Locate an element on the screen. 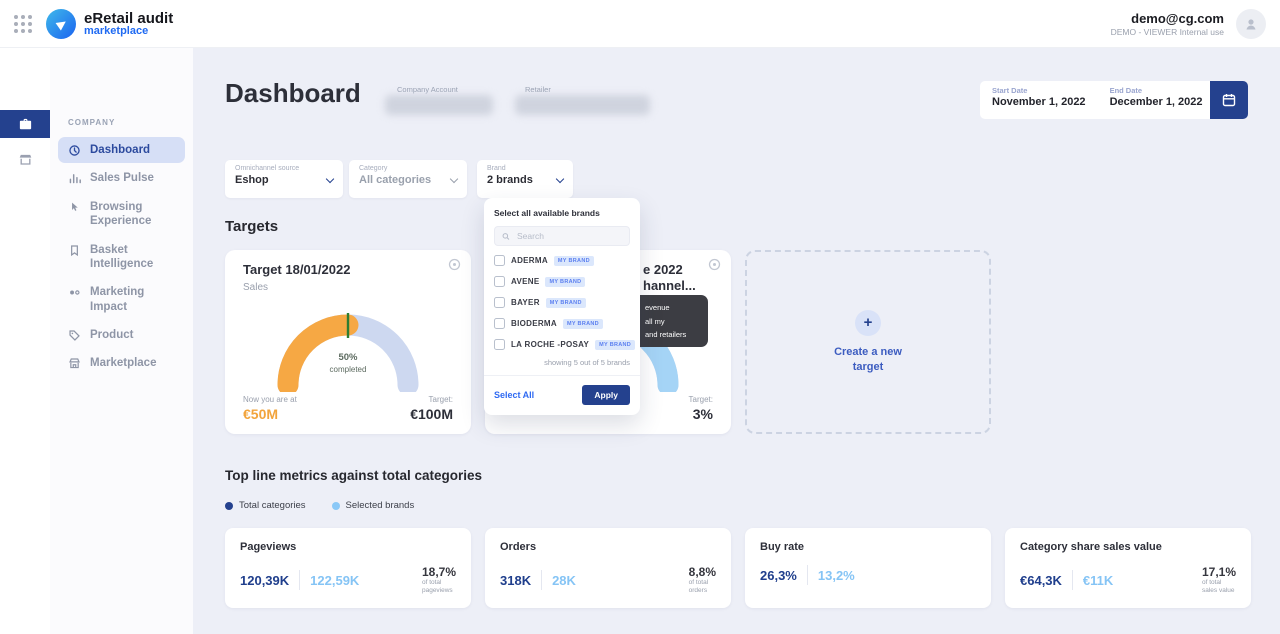 This screenshot has width=1280, height=634. metric-title: Orders is located at coordinates (518, 547).